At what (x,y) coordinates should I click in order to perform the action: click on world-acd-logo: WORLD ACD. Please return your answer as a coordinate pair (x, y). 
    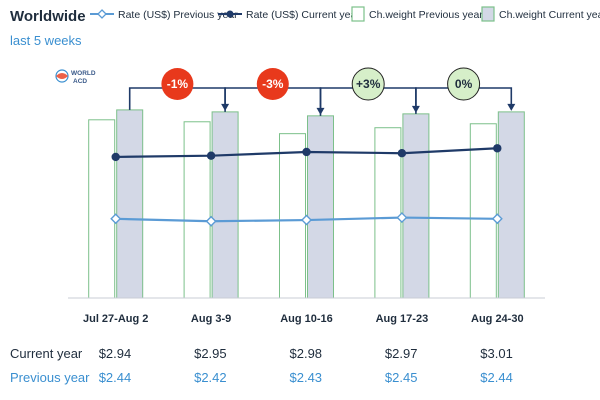
    Looking at the image, I should click on (75, 77).